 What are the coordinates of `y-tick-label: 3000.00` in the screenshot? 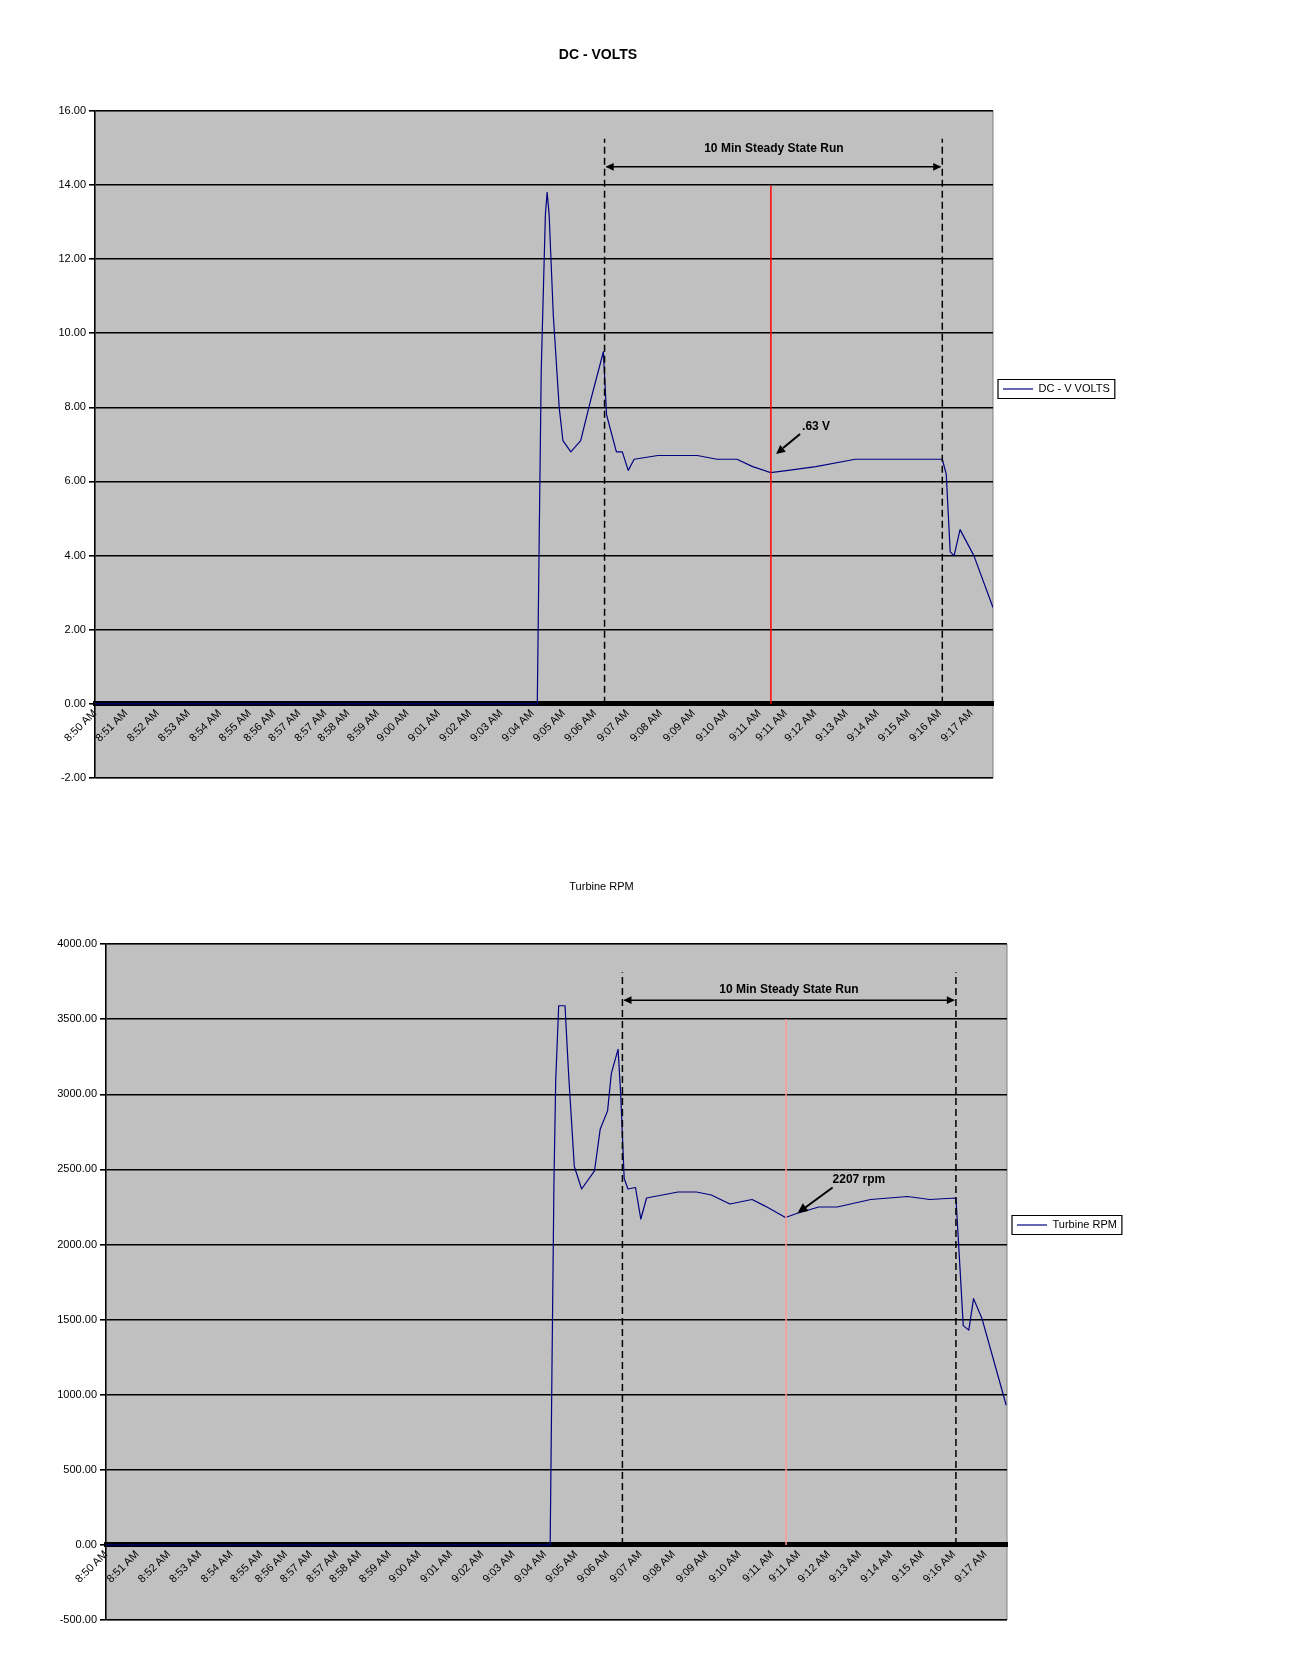 It's located at (77, 1093).